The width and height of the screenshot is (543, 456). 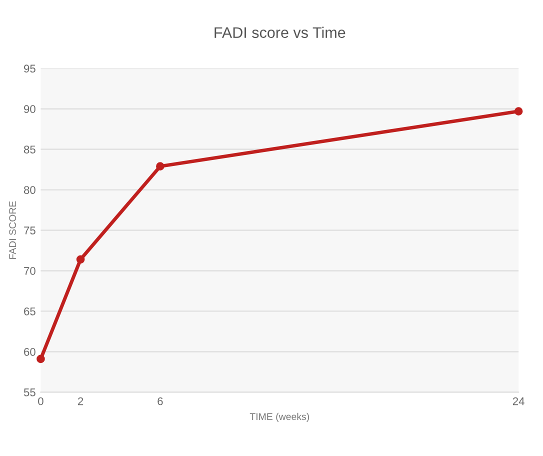 What do you see at coordinates (30, 271) in the screenshot?
I see `y-tick-label: 70` at bounding box center [30, 271].